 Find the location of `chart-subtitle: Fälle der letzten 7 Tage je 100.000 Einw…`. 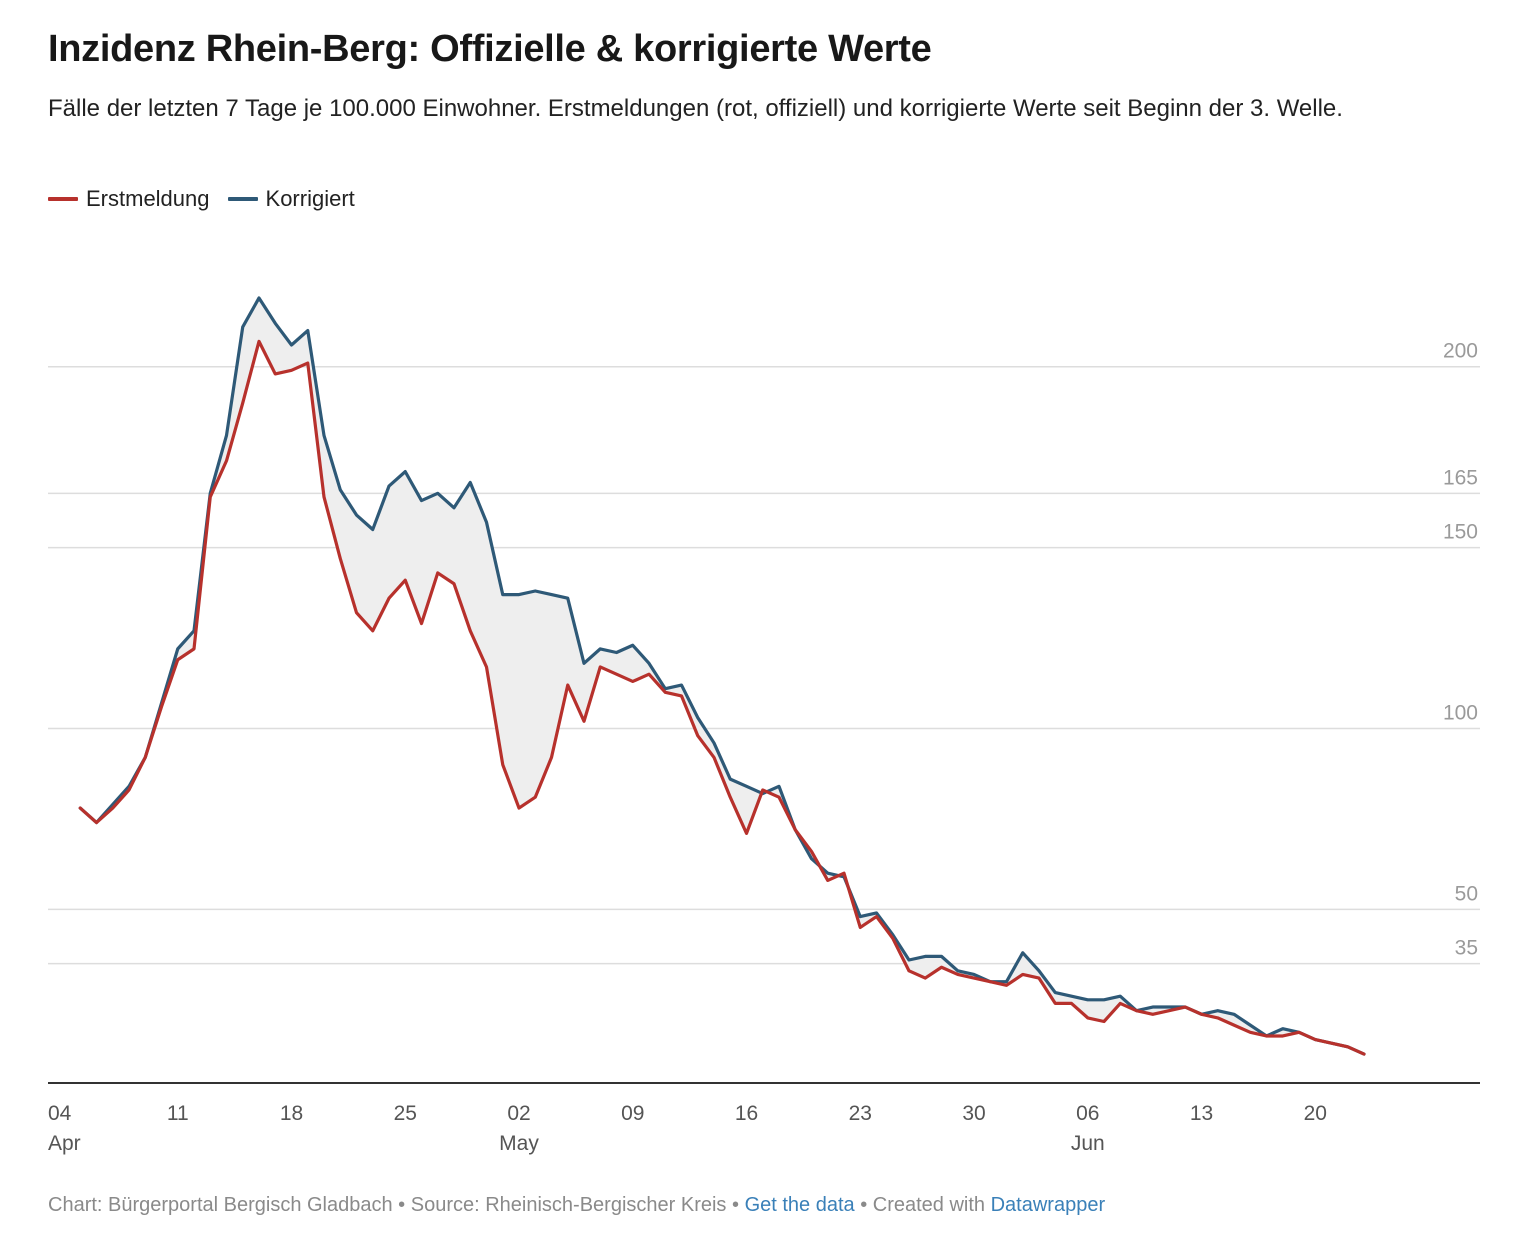

chart-subtitle: Fälle der letzten 7 Tage je 100.000 Einw… is located at coordinates (695, 108).